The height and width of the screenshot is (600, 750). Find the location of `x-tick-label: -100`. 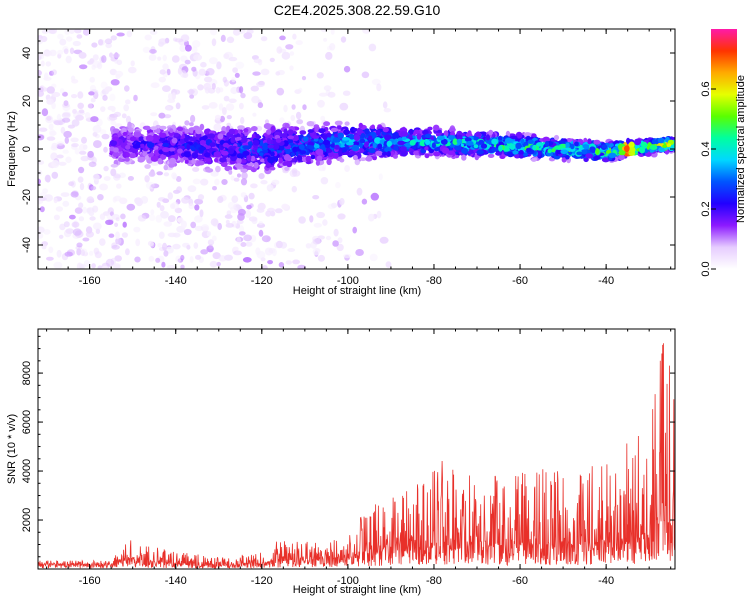

x-tick-label: -100 is located at coordinates (348, 281).